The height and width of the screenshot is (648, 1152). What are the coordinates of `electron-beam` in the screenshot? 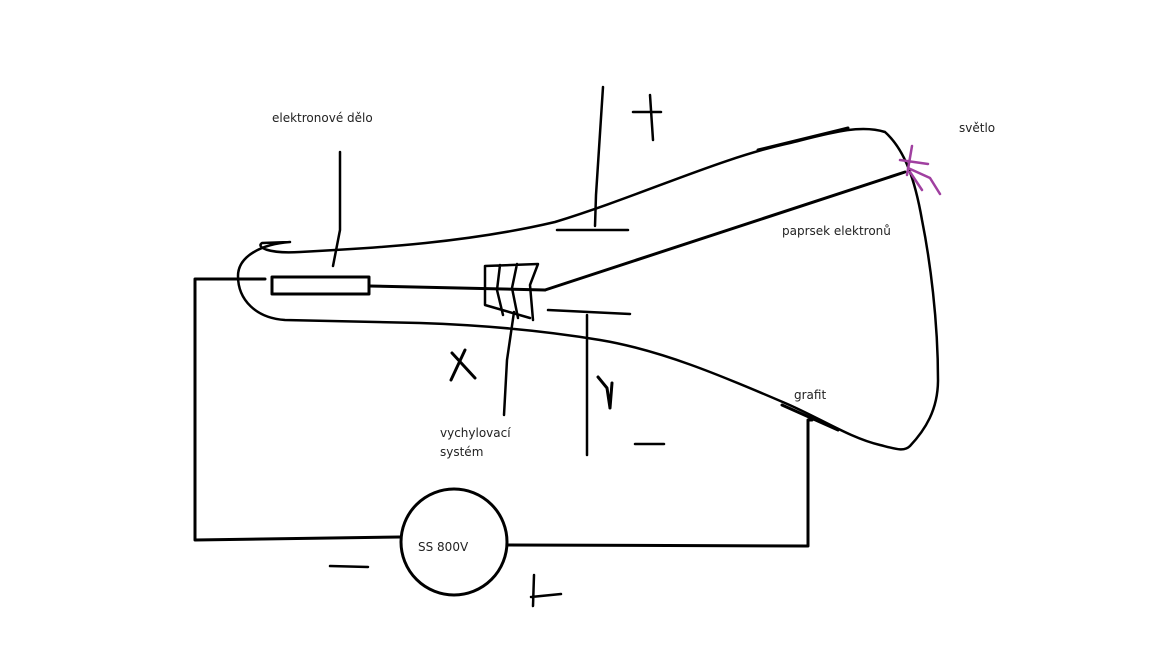 It's located at (725, 231).